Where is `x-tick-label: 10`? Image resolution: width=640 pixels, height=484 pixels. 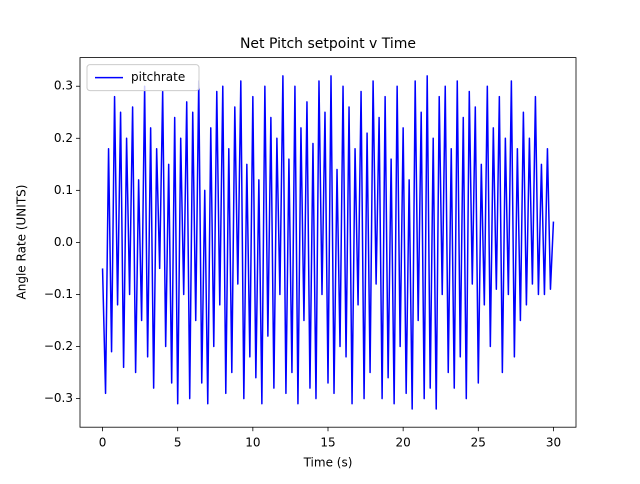 x-tick-label: 10 is located at coordinates (252, 443).